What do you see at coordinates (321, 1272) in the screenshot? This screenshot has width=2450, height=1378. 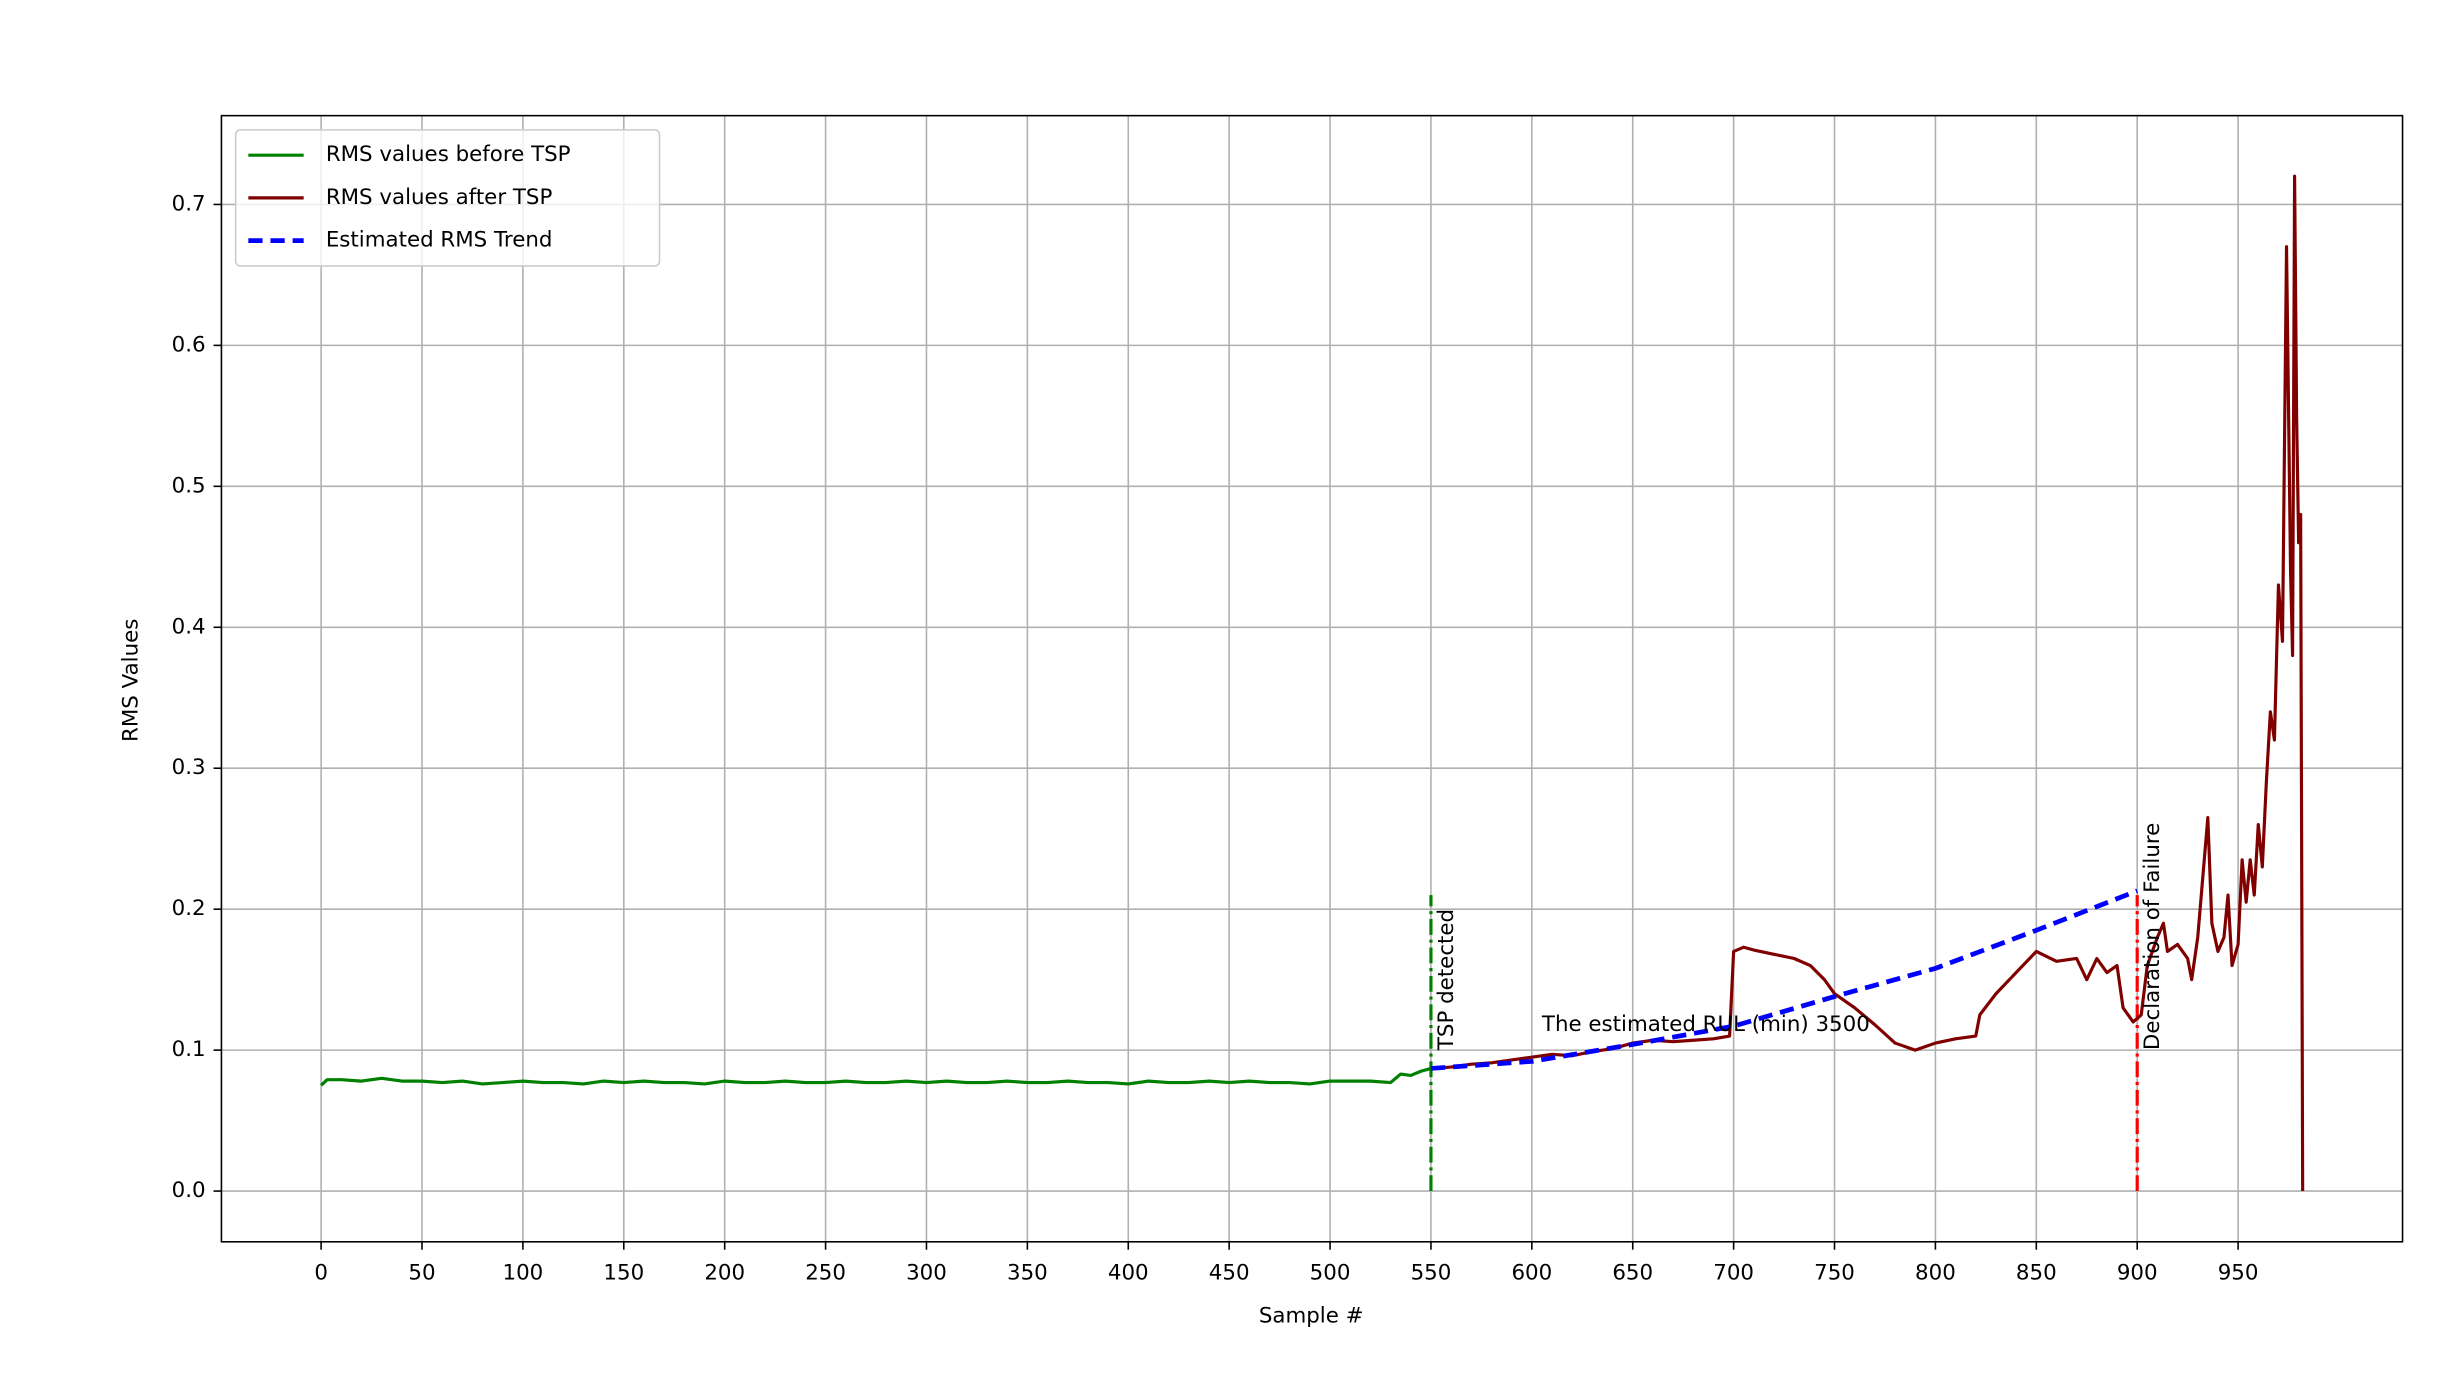 I see `x-tick-label: 0` at bounding box center [321, 1272].